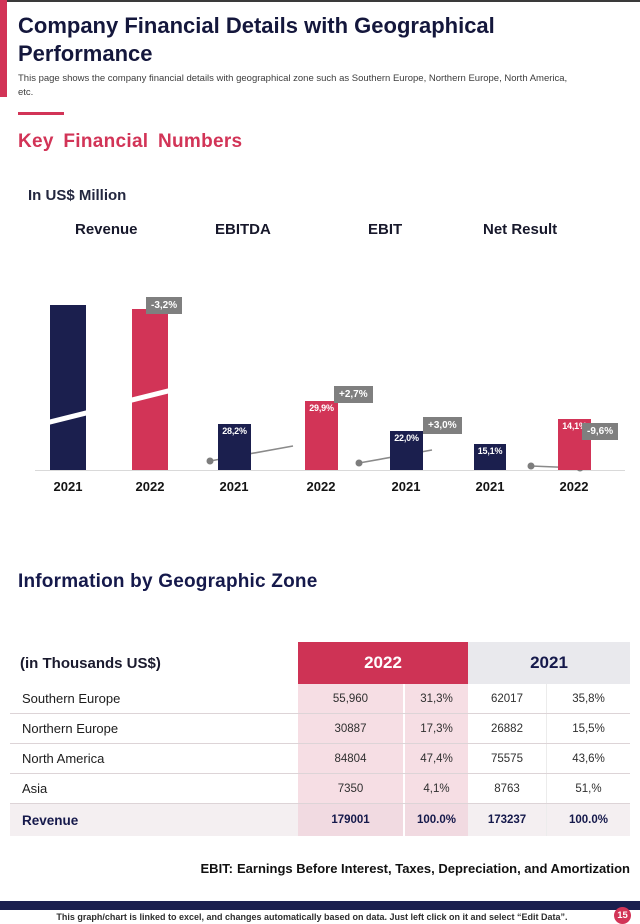 This screenshot has height=924, width=640. Describe the element at coordinates (3, 48) in the screenshot. I see `accent-bar` at that location.